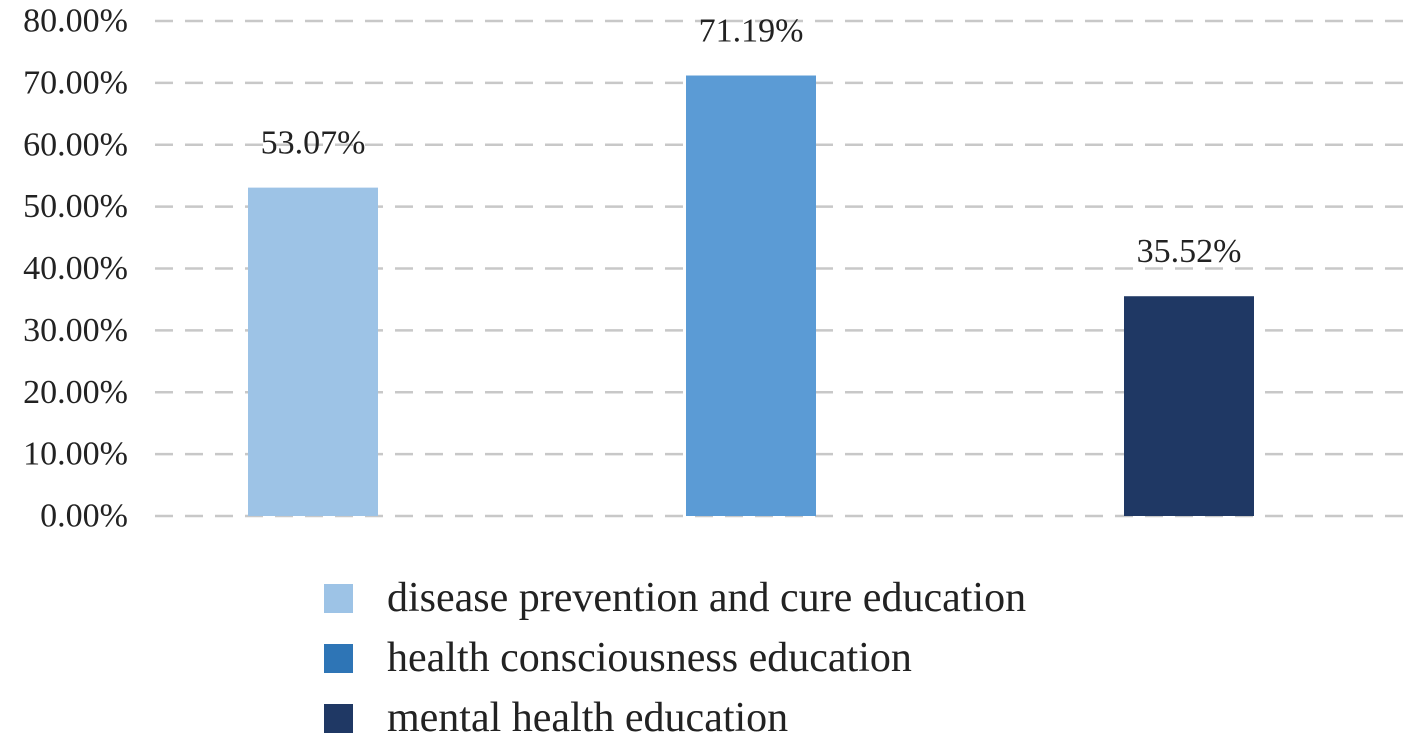 Image resolution: width=1418 pixels, height=750 pixels. I want to click on y-tick-label: 20.00%, so click(75, 392).